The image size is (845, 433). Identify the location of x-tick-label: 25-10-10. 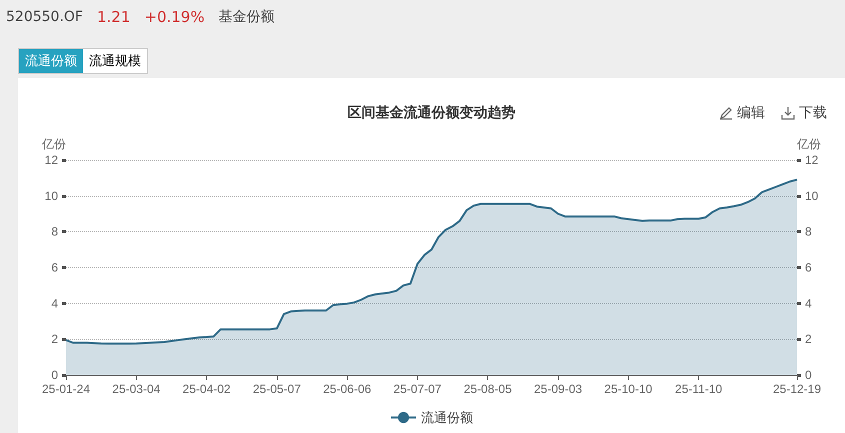
(628, 389).